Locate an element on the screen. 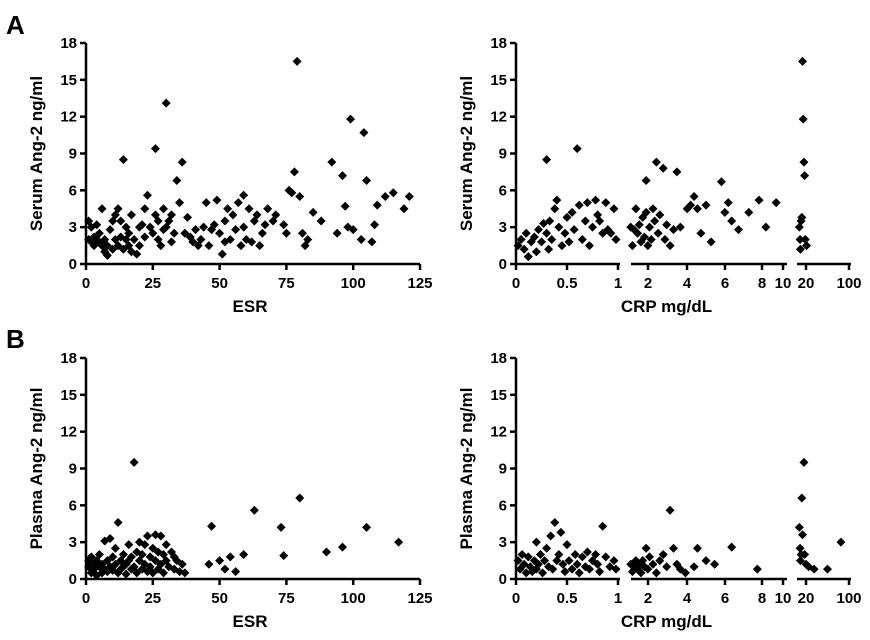 The width and height of the screenshot is (870, 640). y-tick-label: 9 is located at coordinates (73, 154).